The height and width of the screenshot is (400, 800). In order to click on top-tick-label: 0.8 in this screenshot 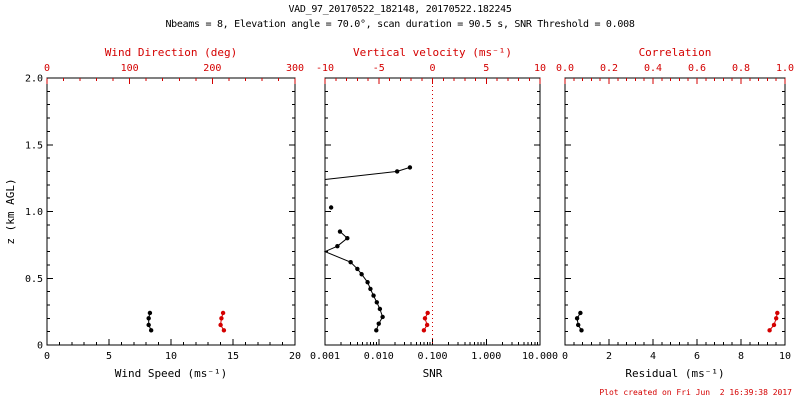, I will do `click(741, 68)`.